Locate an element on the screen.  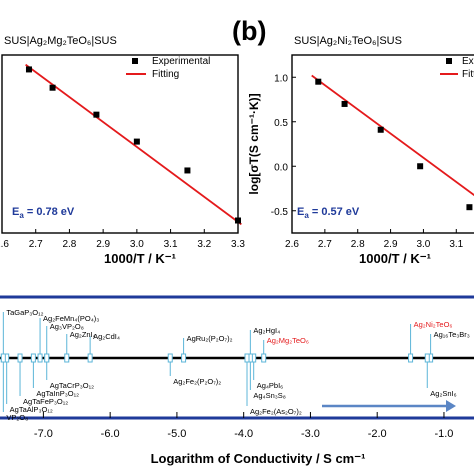
material-label: Ag₃VP₂O₈ is located at coordinates (67, 326).